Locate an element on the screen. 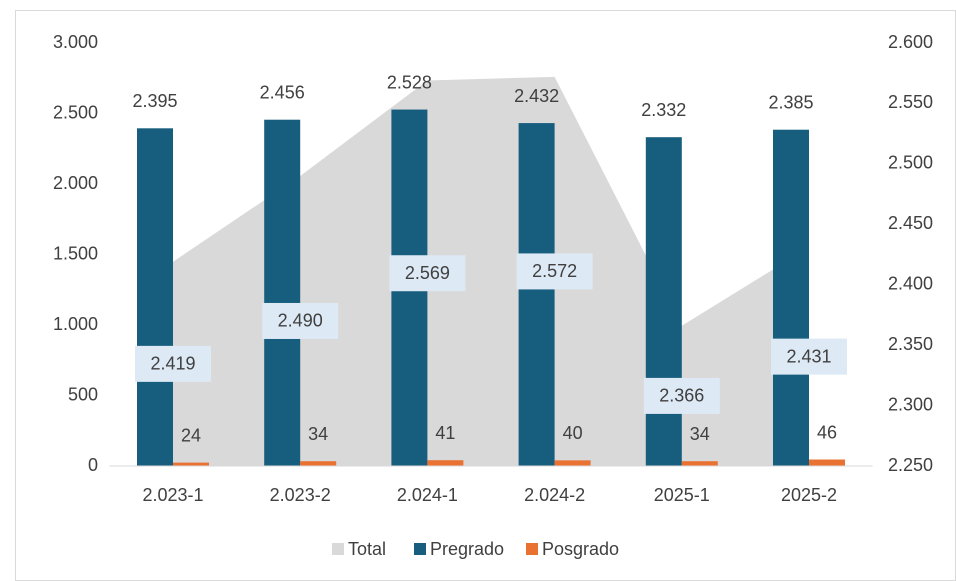  y-tick-label: 3.000 is located at coordinates (75, 42).